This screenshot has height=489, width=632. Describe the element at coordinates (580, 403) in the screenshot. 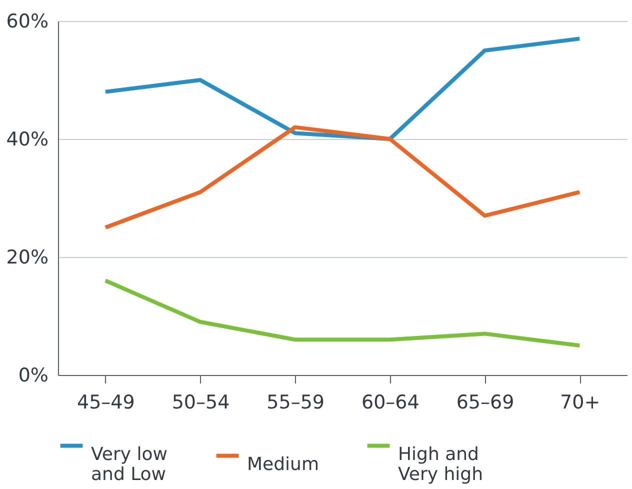

I see `x-tick-label: 70+` at that location.